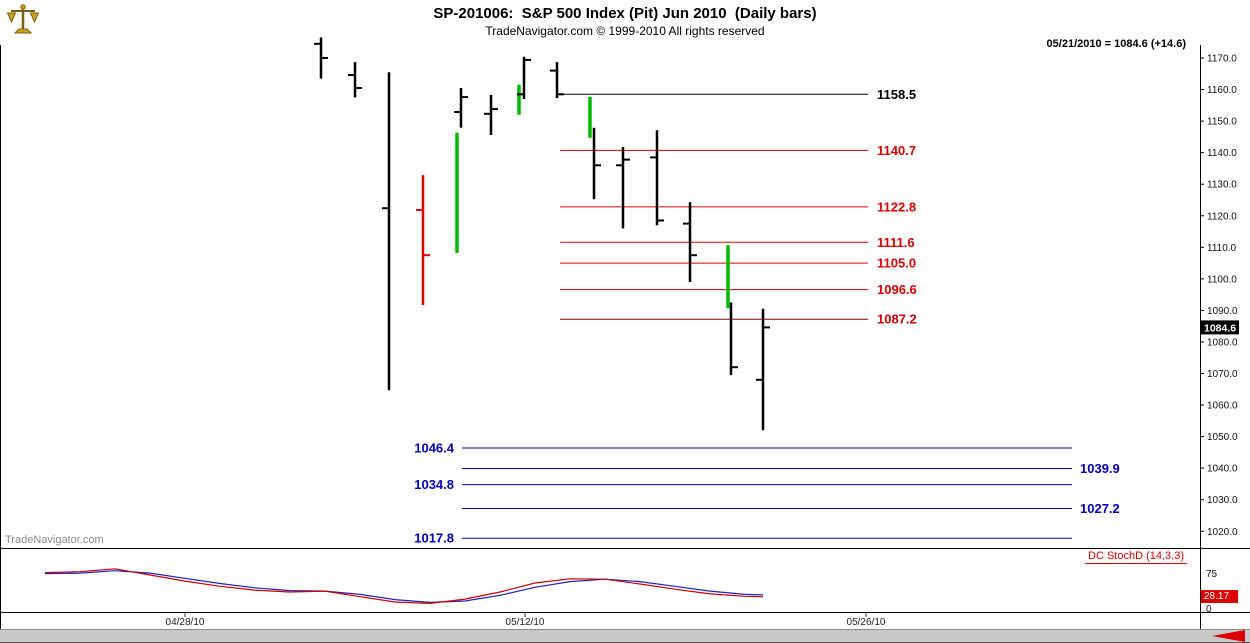 Image resolution: width=1250 pixels, height=643 pixels. Describe the element at coordinates (1222, 406) in the screenshot. I see `price-axis-label: 1060.0` at that location.